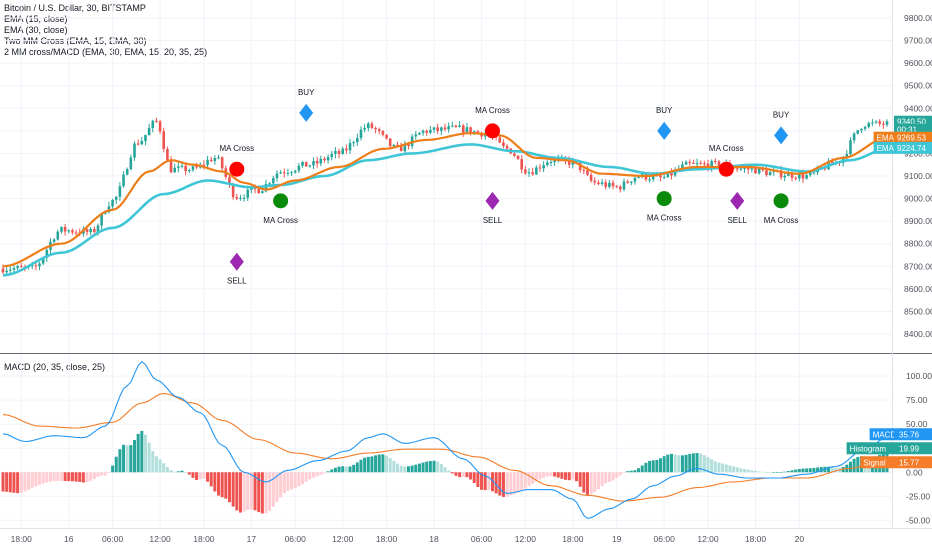 The image size is (932, 550). What do you see at coordinates (756, 539) in the screenshot?
I see `time-tick-label: 18:00` at bounding box center [756, 539].